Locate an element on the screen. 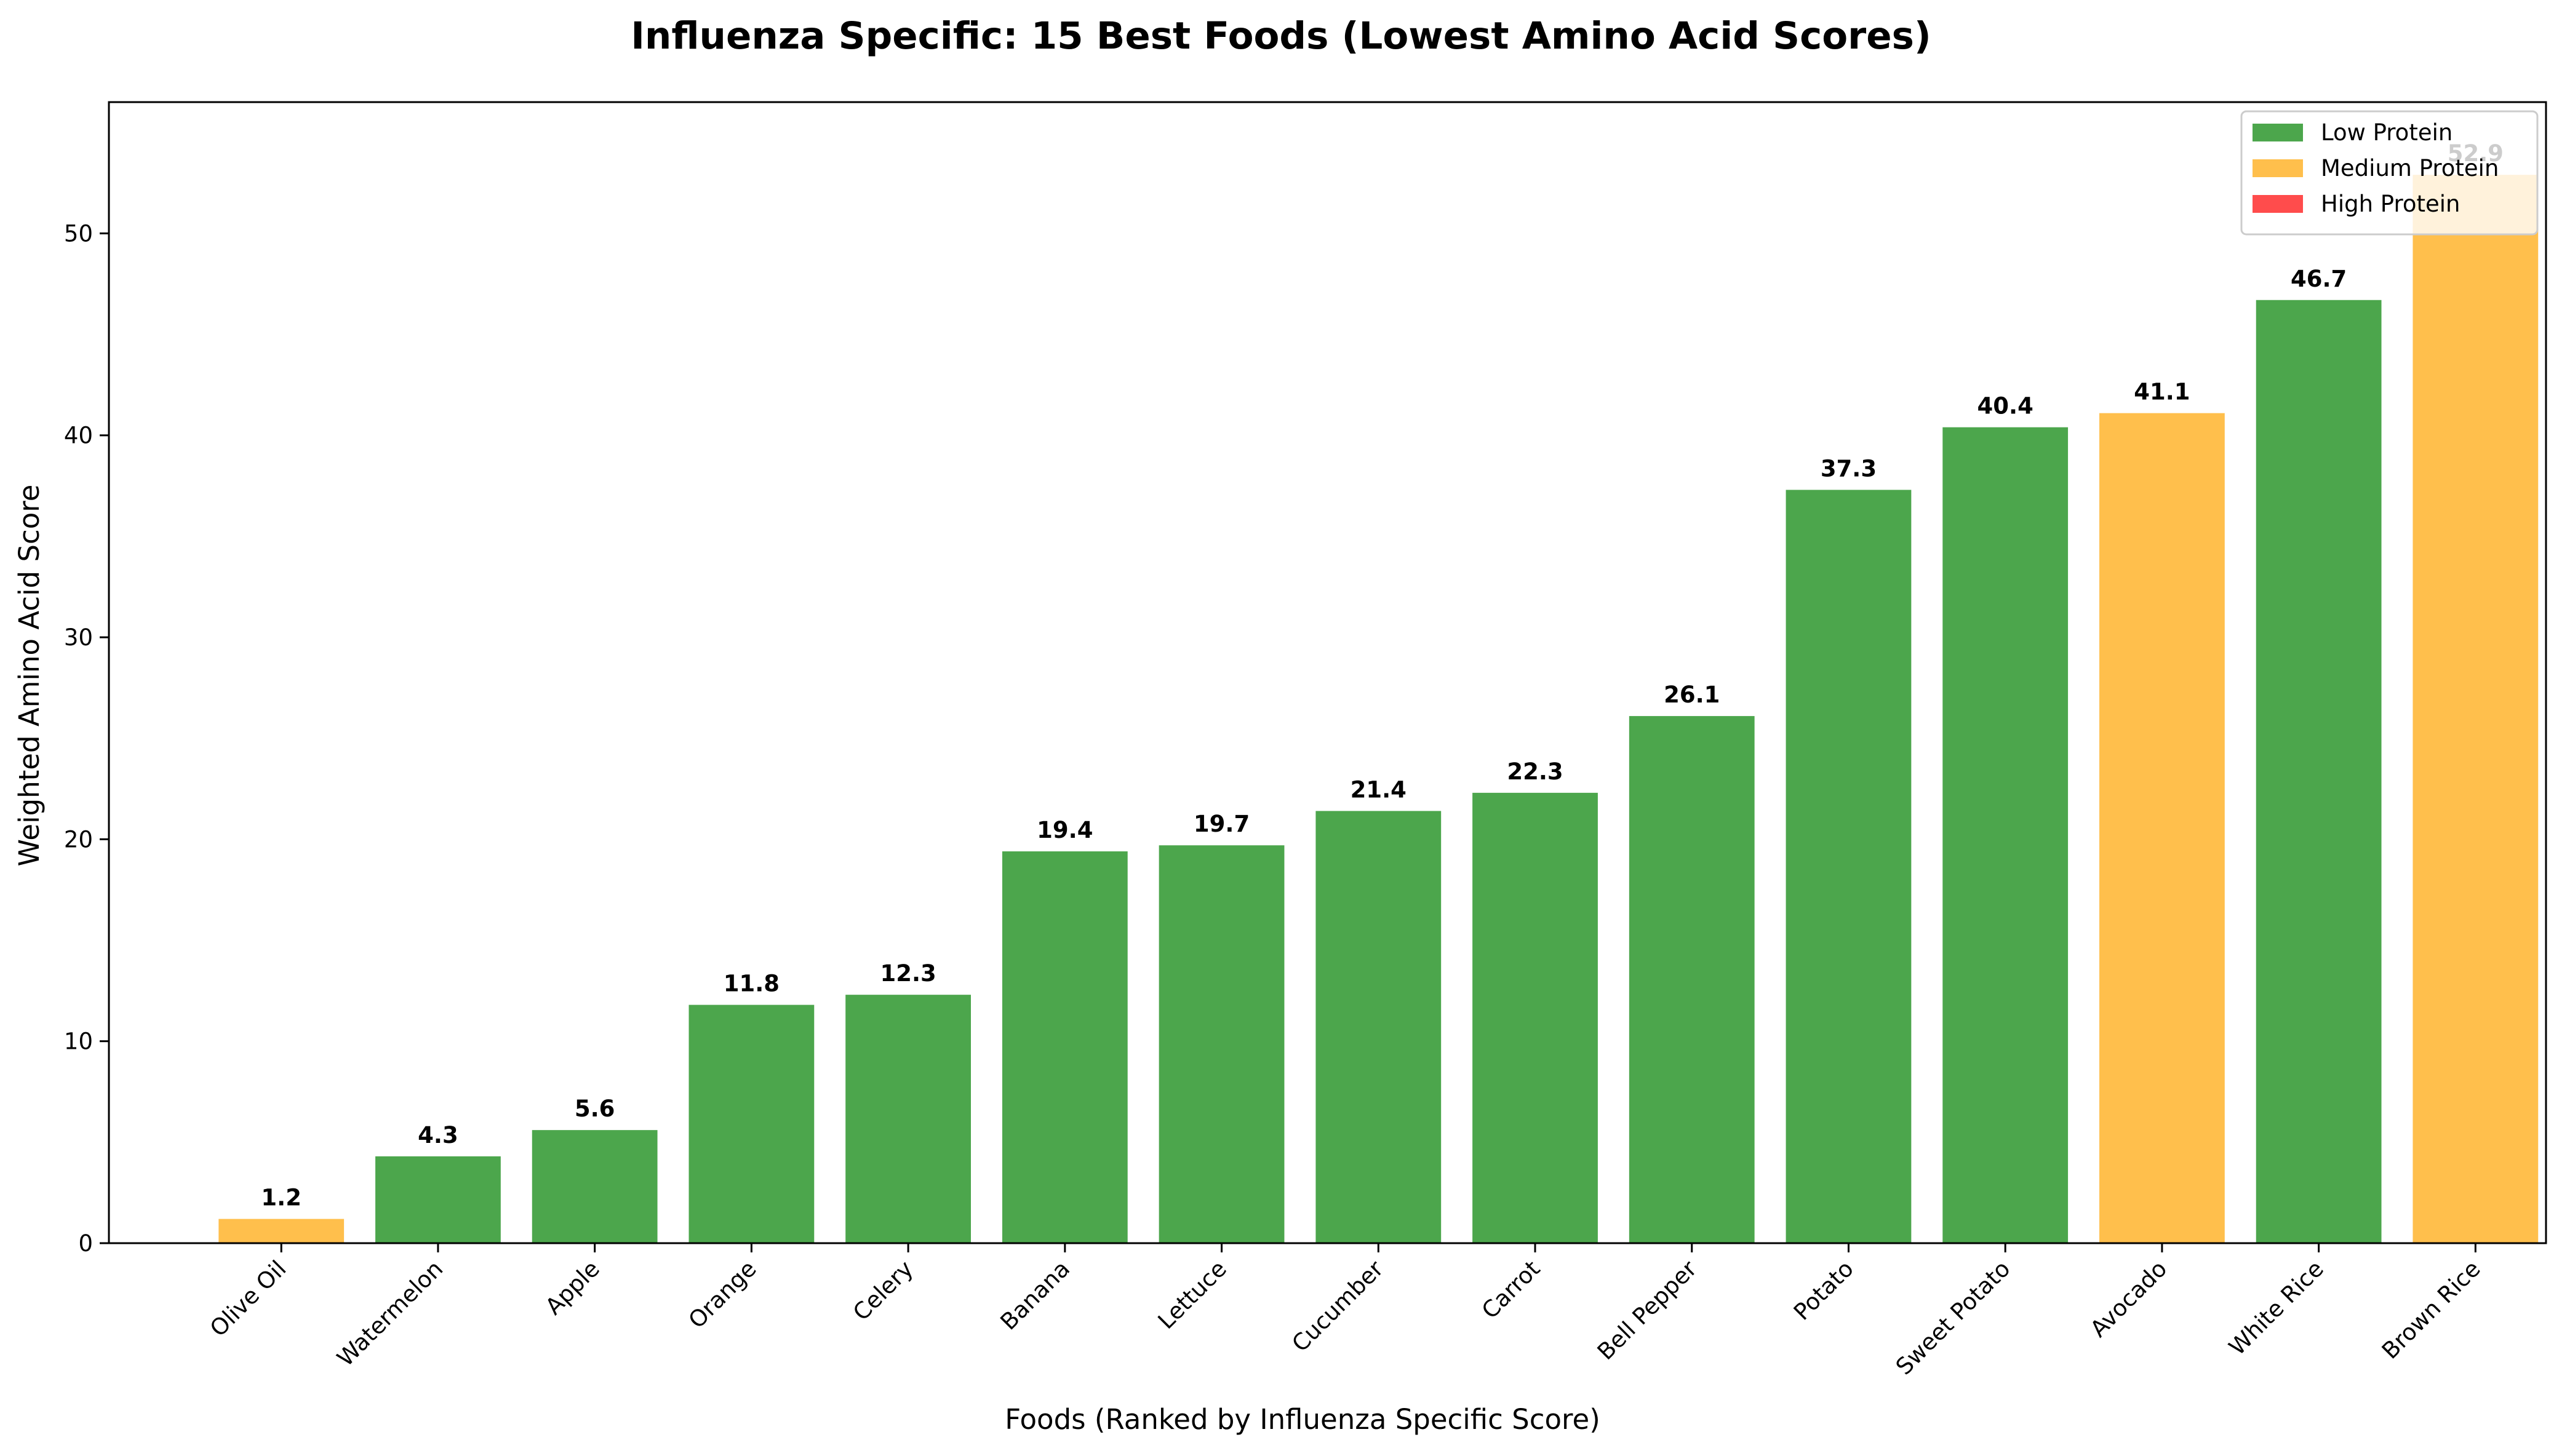  y-tick-label: 10 is located at coordinates (78, 1042).